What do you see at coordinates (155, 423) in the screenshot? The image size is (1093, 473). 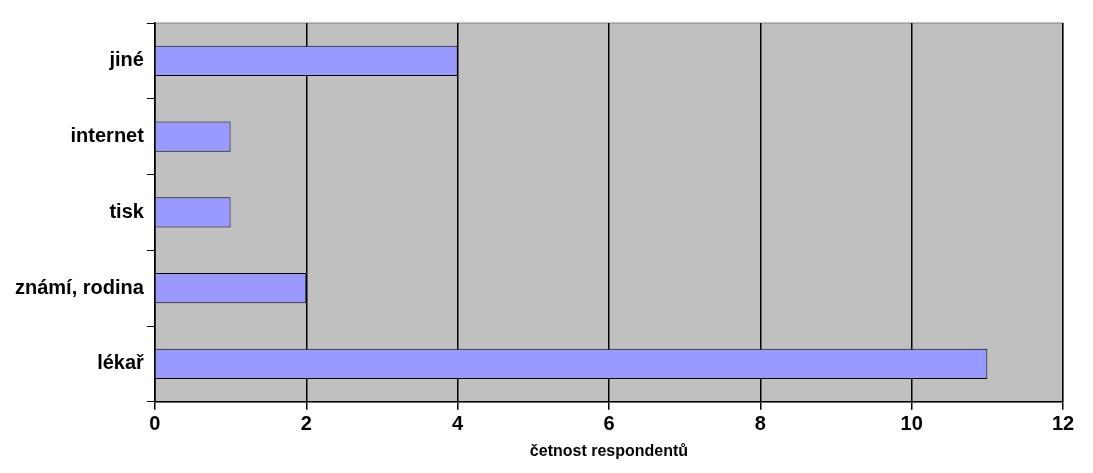 I see `x-tick-label: 0` at bounding box center [155, 423].